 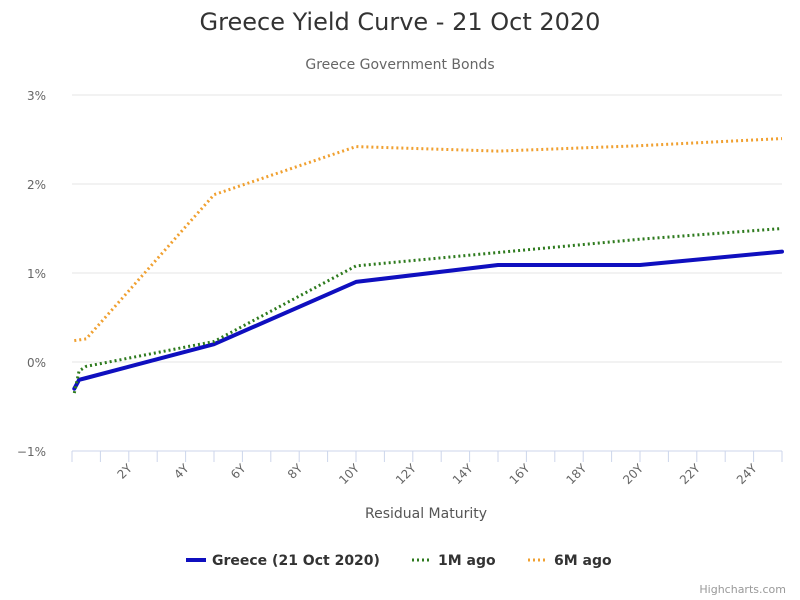 I want to click on legend-item: 1M ago, so click(x=454, y=561).